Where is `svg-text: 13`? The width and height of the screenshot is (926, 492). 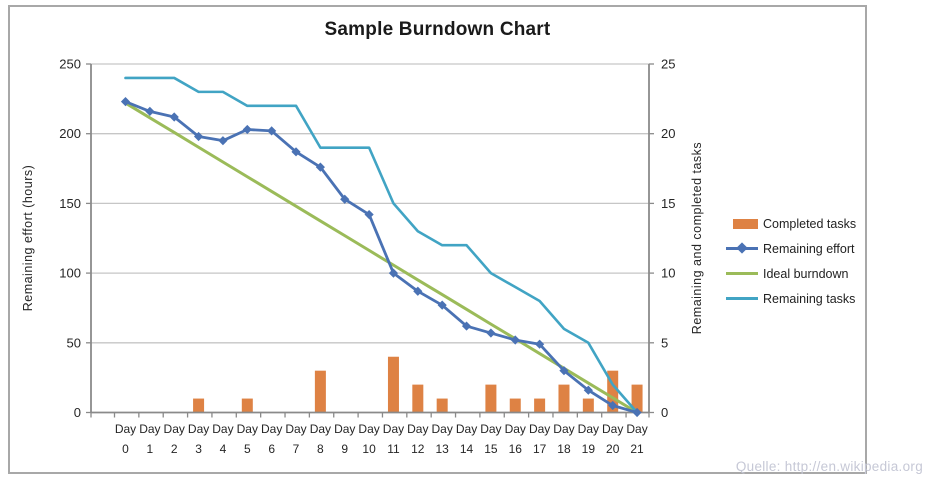
svg-text: 13 is located at coordinates (443, 449).